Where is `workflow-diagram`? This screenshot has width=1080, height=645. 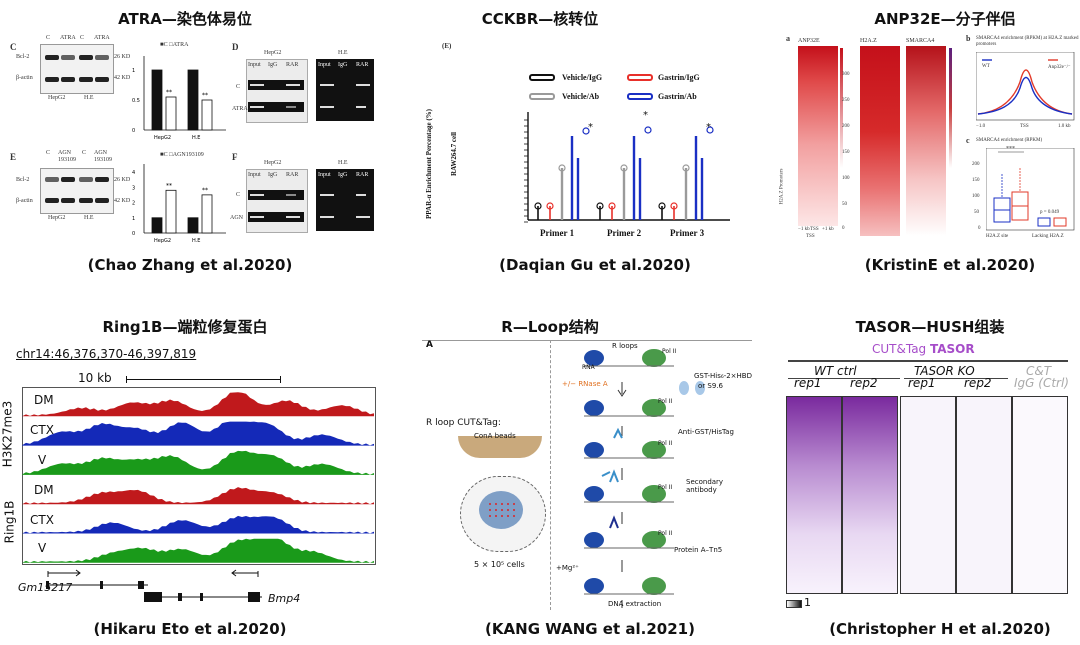
workflow-diagram is located at coordinates (644, 478).